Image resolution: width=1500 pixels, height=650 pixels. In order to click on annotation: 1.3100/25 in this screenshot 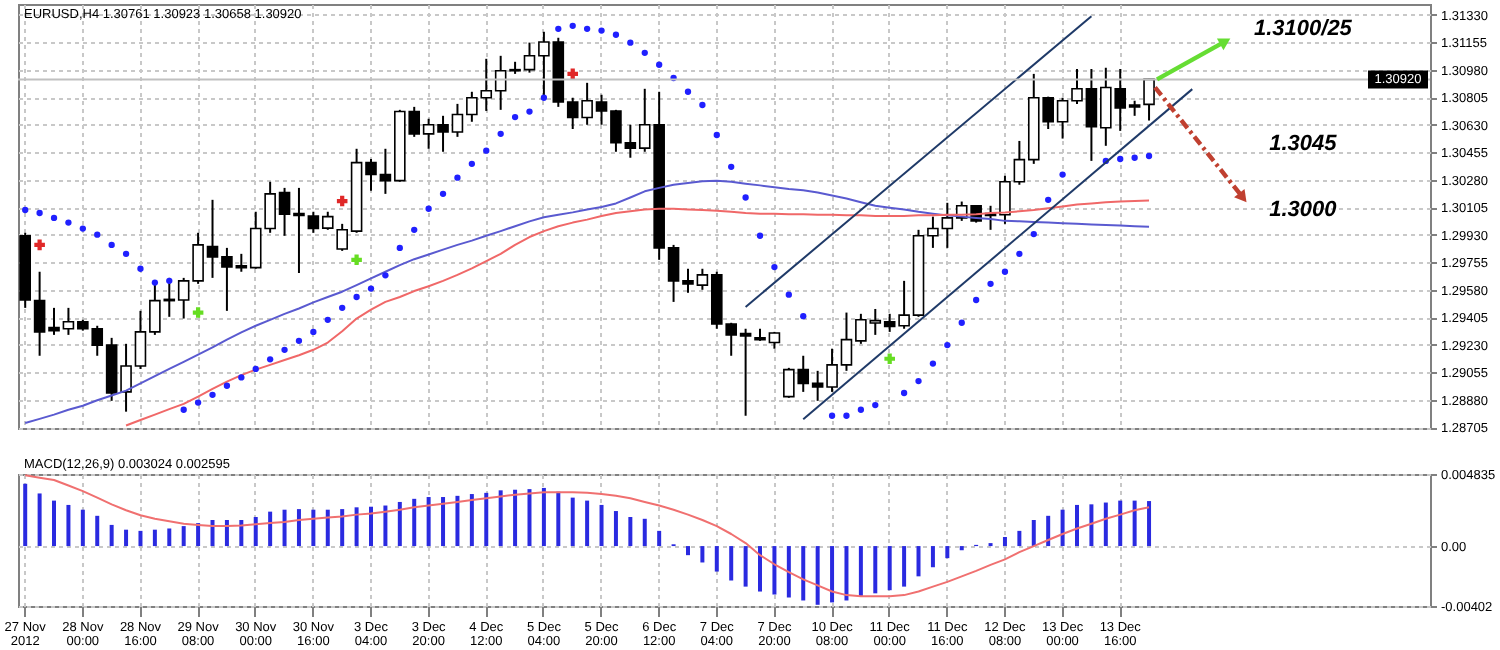, I will do `click(1303, 29)`.